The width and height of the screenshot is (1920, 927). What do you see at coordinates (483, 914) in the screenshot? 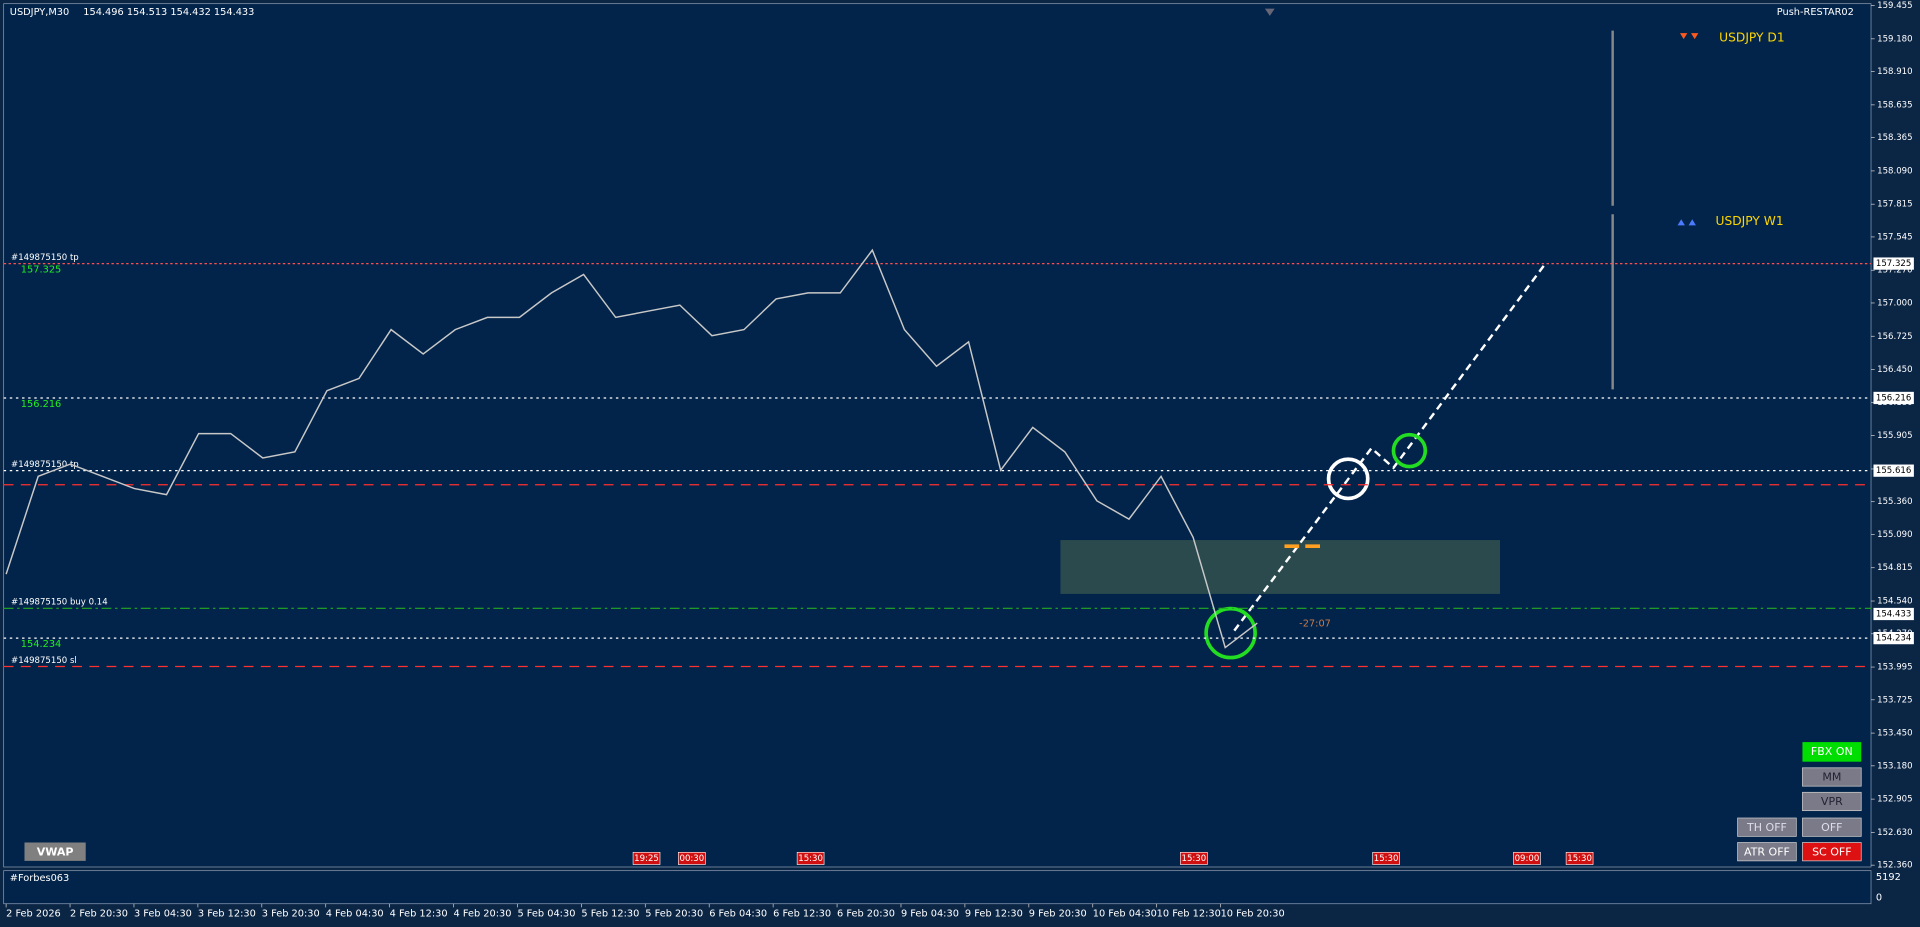
I see `x-tick-label: 4 Feb 20:30` at bounding box center [483, 914].